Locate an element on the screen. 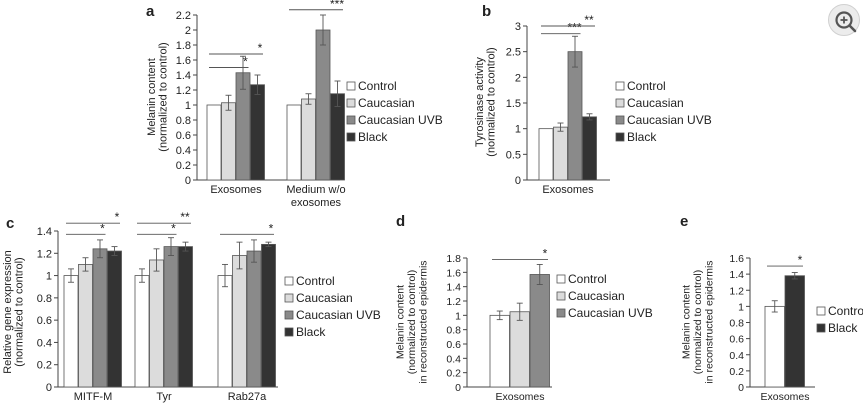 Image resolution: width=863 pixels, height=412 pixels. y-axis-label: in reconstructed epidermis is located at coordinates (423, 321).